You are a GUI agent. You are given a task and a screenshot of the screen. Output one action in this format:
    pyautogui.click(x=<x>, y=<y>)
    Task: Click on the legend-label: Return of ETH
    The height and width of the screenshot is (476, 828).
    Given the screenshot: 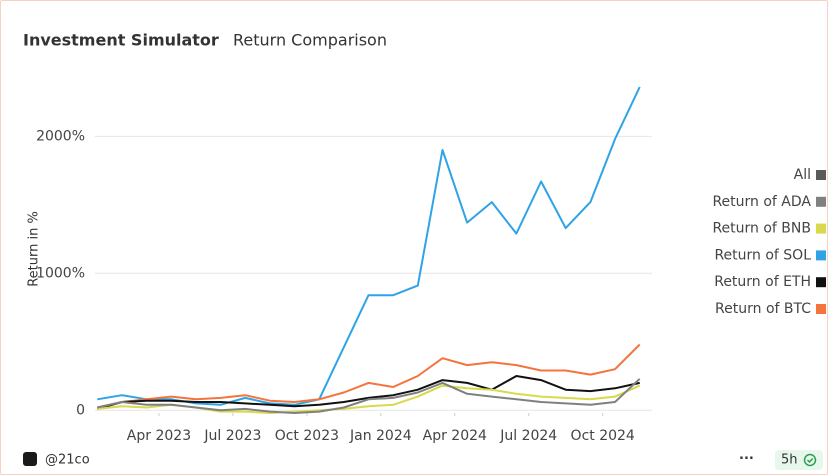 What is the action you would take?
    pyautogui.click(x=762, y=282)
    